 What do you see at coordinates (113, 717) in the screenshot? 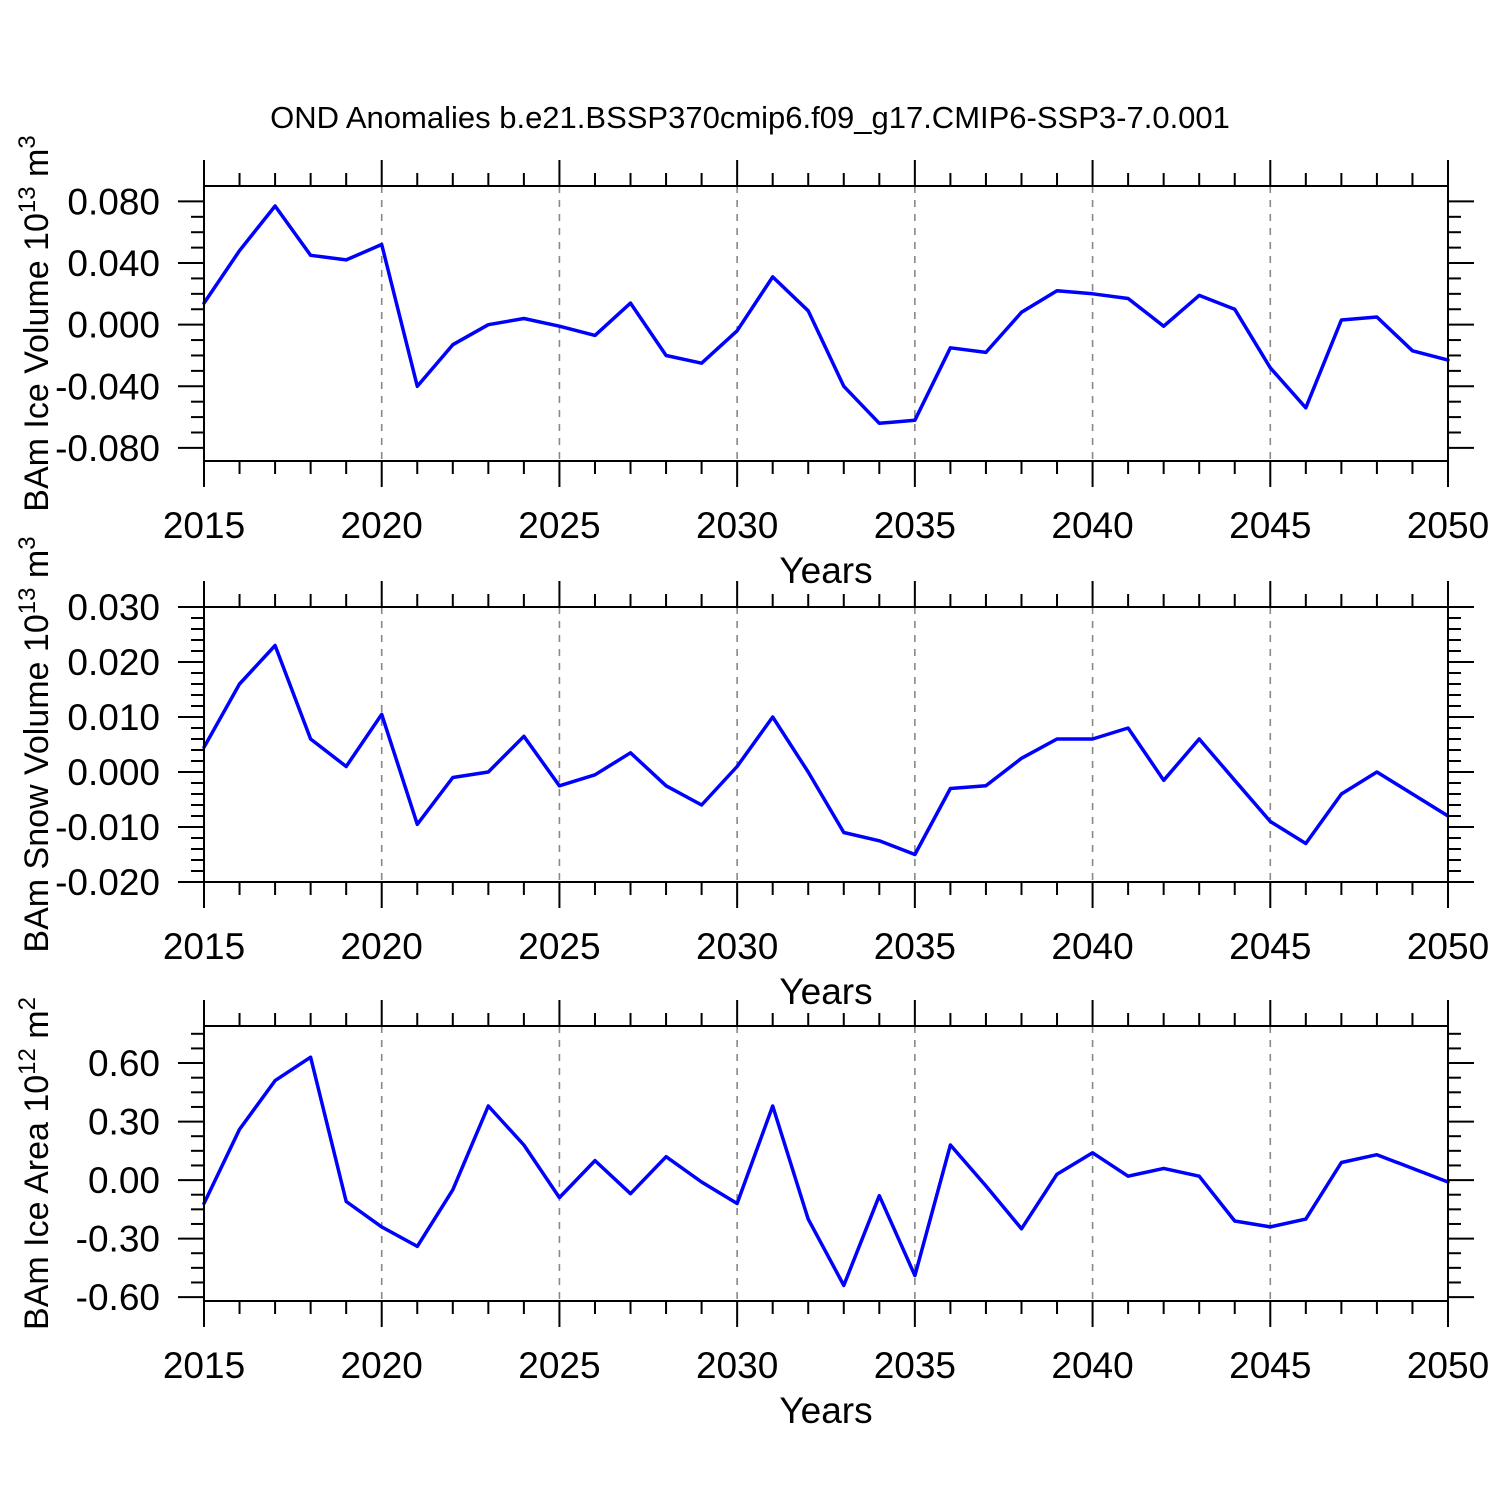
I see `y-tick-label: 0.010` at bounding box center [113, 717].